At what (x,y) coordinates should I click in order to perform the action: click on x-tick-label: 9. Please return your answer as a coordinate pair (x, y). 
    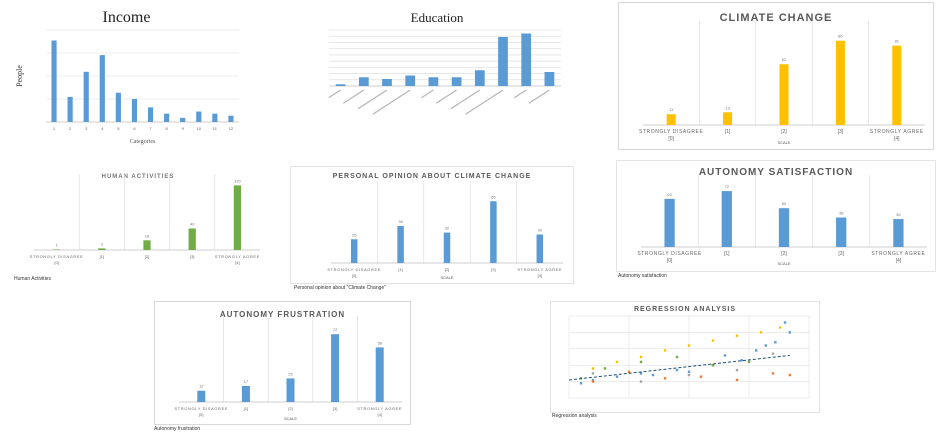
    Looking at the image, I should click on (183, 128).